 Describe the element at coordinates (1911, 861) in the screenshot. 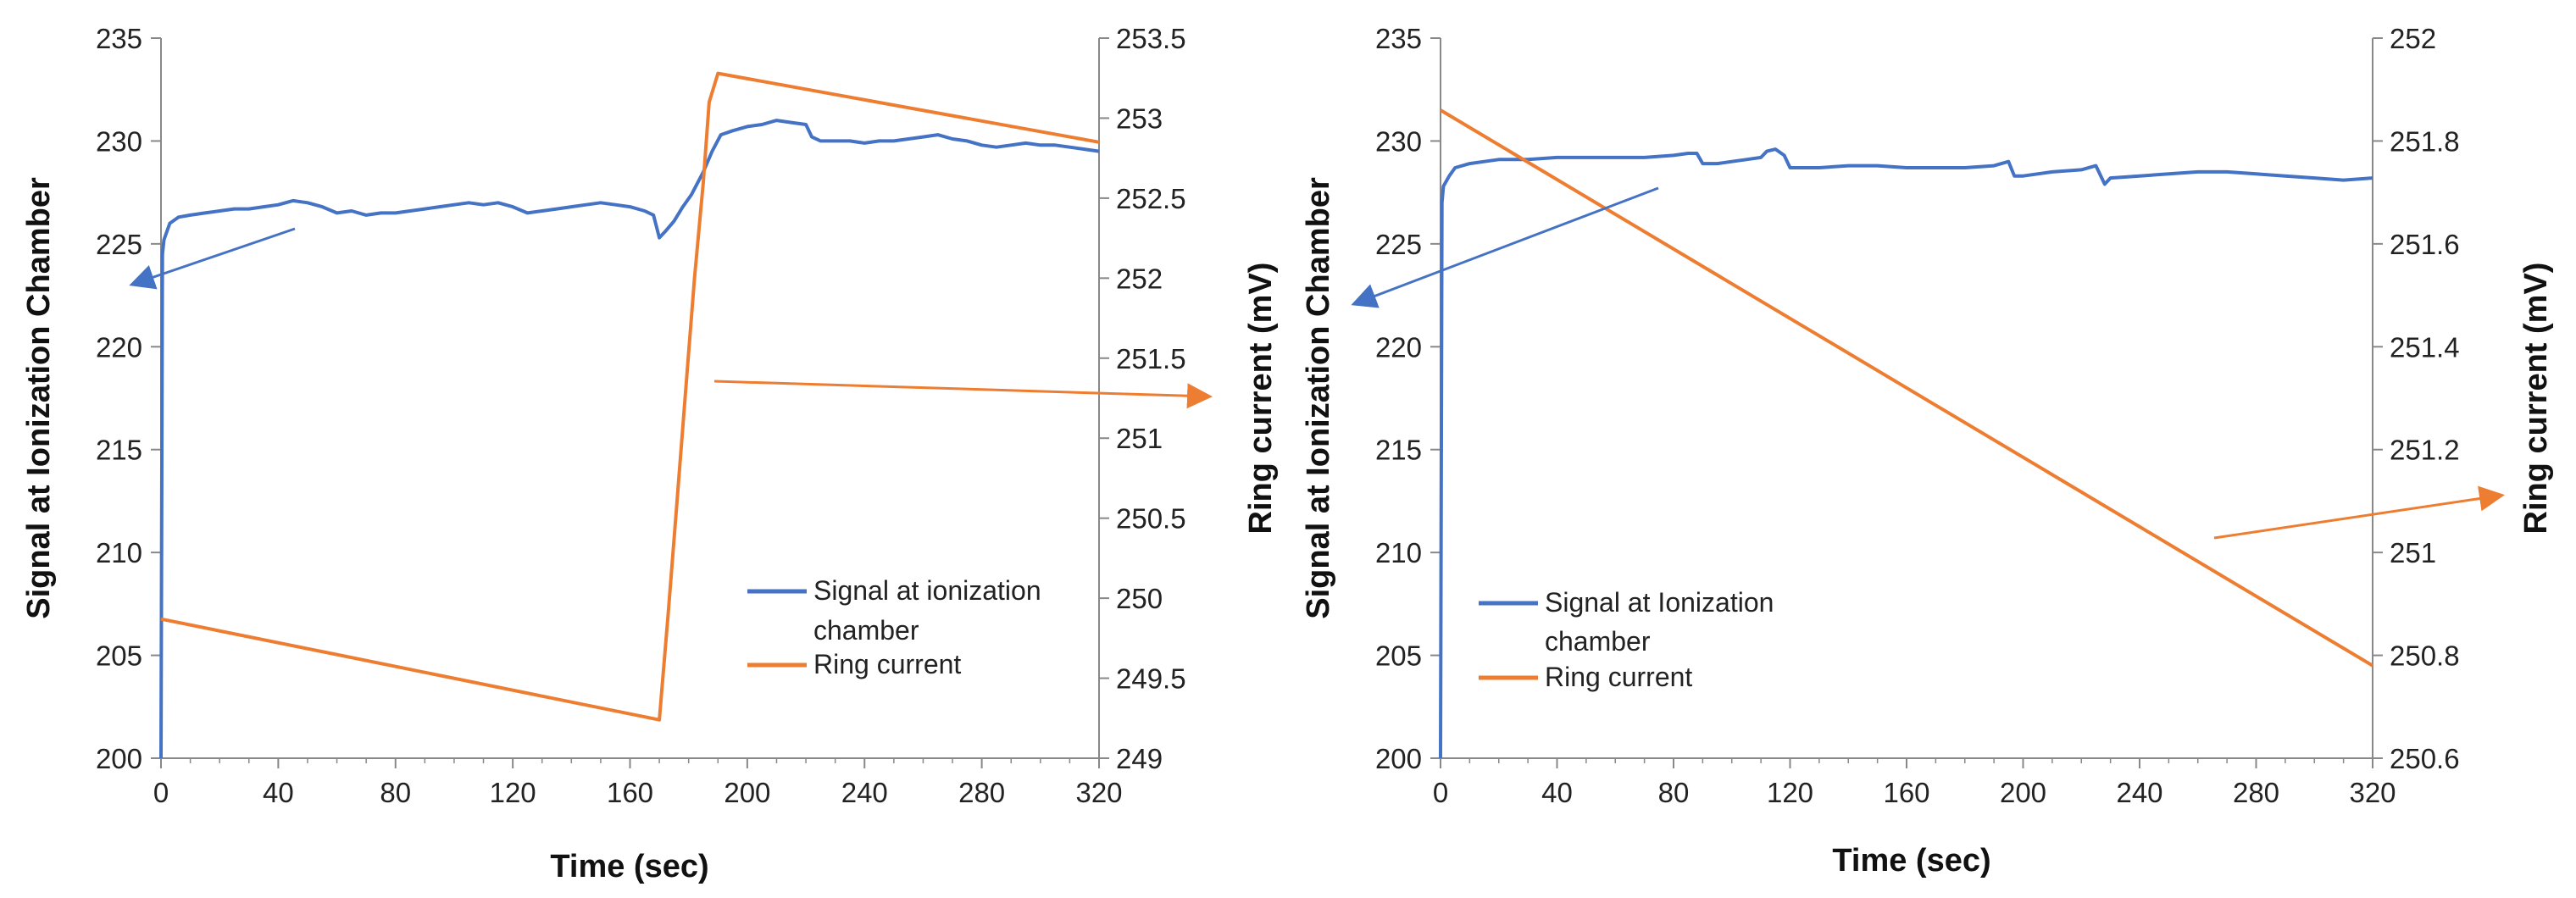

I see `x-axis-title-right: Time (sec)` at that location.